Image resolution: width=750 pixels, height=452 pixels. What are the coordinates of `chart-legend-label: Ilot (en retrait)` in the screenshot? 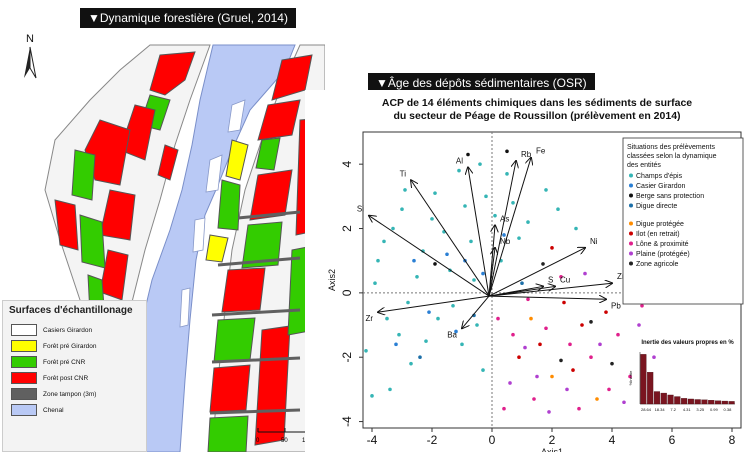 It's located at (658, 234).